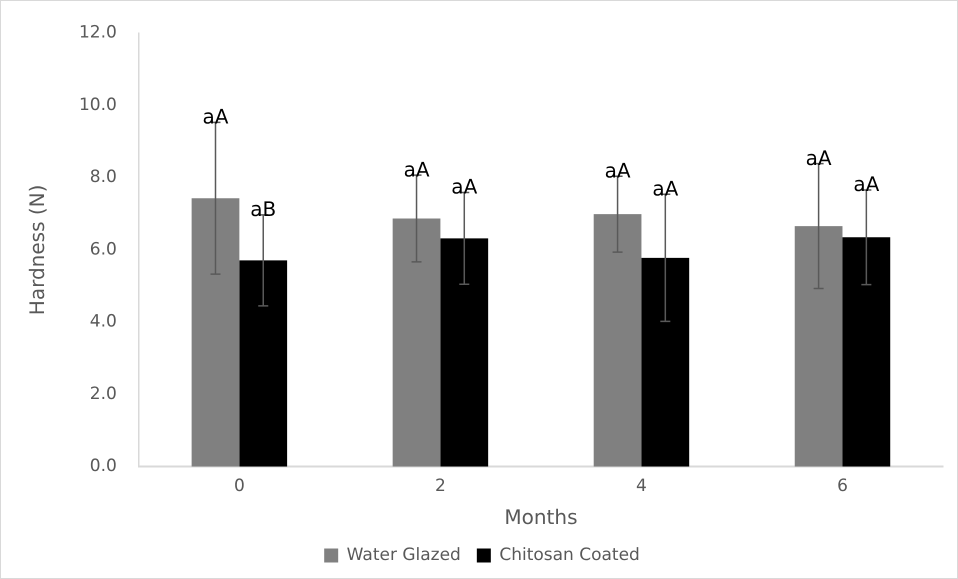 The width and height of the screenshot is (958, 579). I want to click on x-tick-label: 2, so click(440, 486).